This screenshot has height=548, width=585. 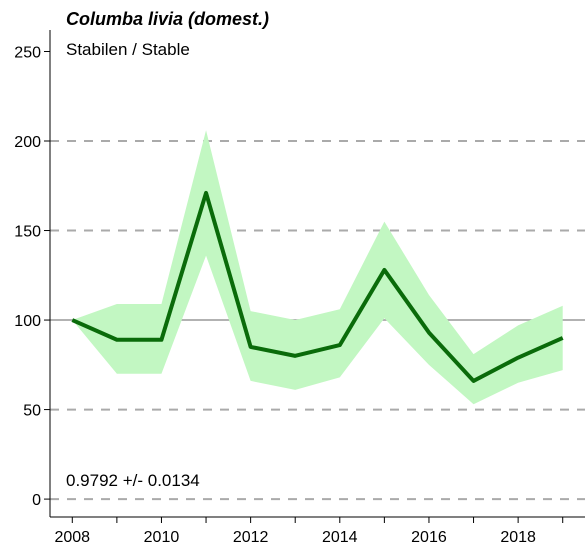 I want to click on trend-annotation: 0.9792 +/- 0.0134, so click(x=133, y=480).